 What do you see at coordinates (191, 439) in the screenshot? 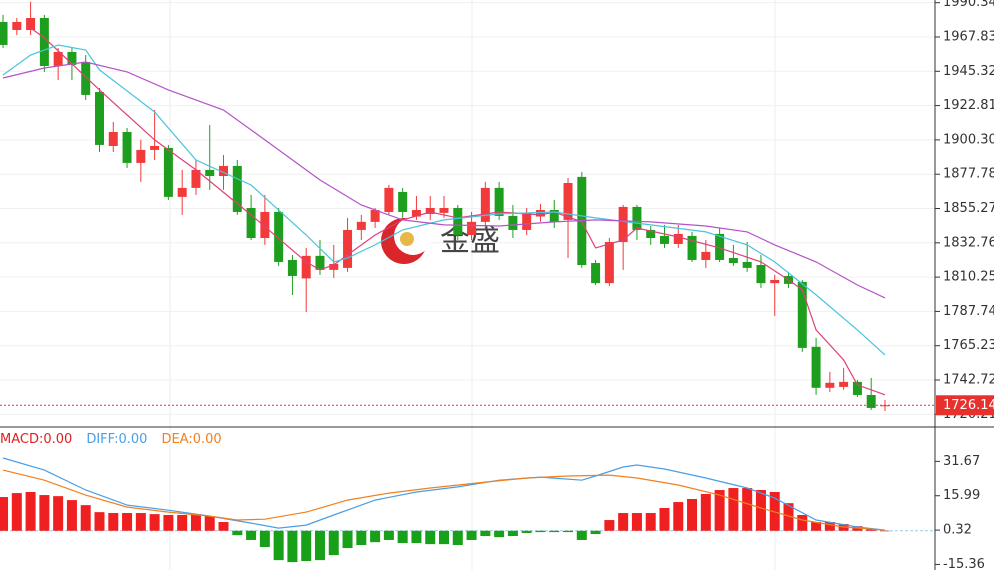
I see `indicator-readout: DEA:0.00` at bounding box center [191, 439].